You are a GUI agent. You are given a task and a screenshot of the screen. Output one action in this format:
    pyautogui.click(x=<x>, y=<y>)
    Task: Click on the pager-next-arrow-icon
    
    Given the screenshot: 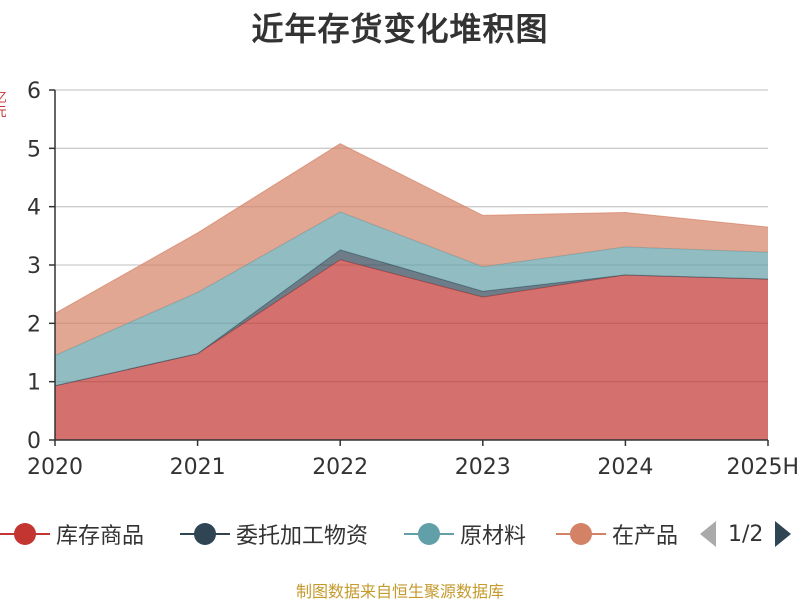 What is the action you would take?
    pyautogui.click(x=783, y=534)
    